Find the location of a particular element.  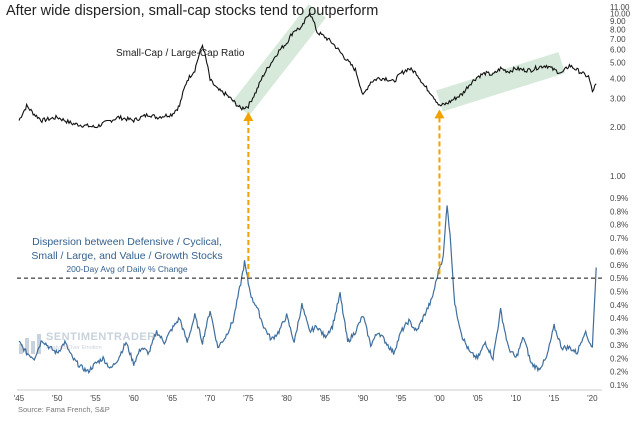

x-tick-label: '60 is located at coordinates (133, 398).